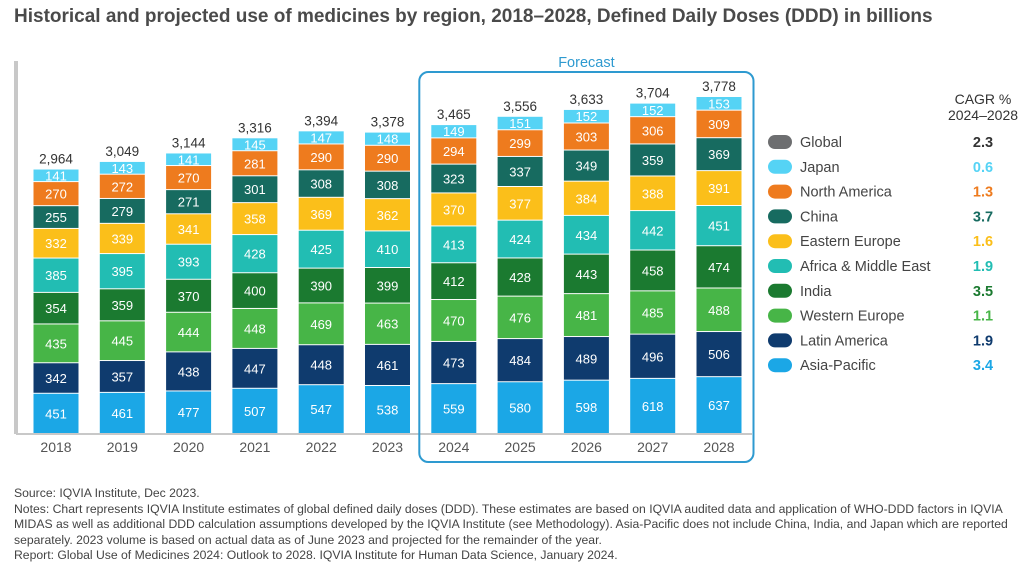 This screenshot has height=580, width=1024. What do you see at coordinates (816, 292) in the screenshot?
I see `legend-label: India` at bounding box center [816, 292].